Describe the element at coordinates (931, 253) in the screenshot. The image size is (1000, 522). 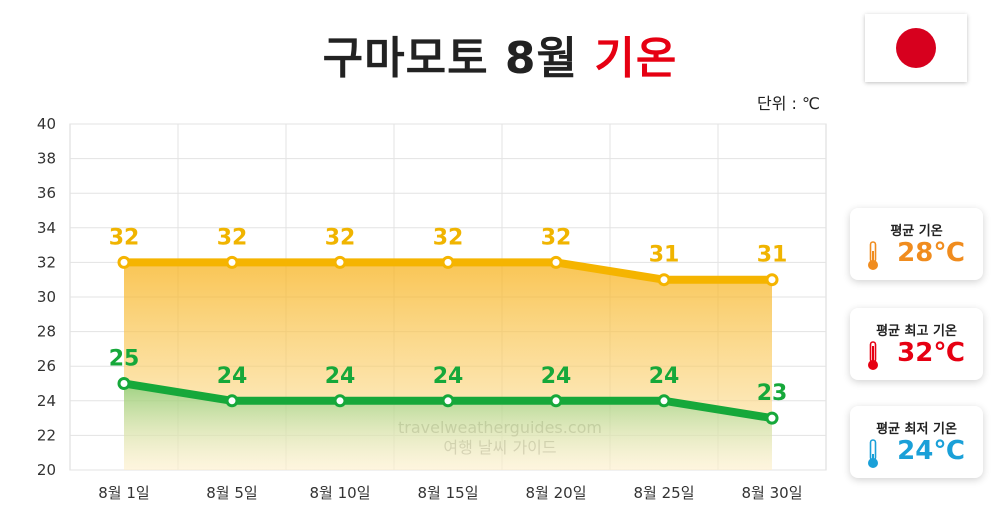
I see `avg-temp-value: 28℃` at that location.